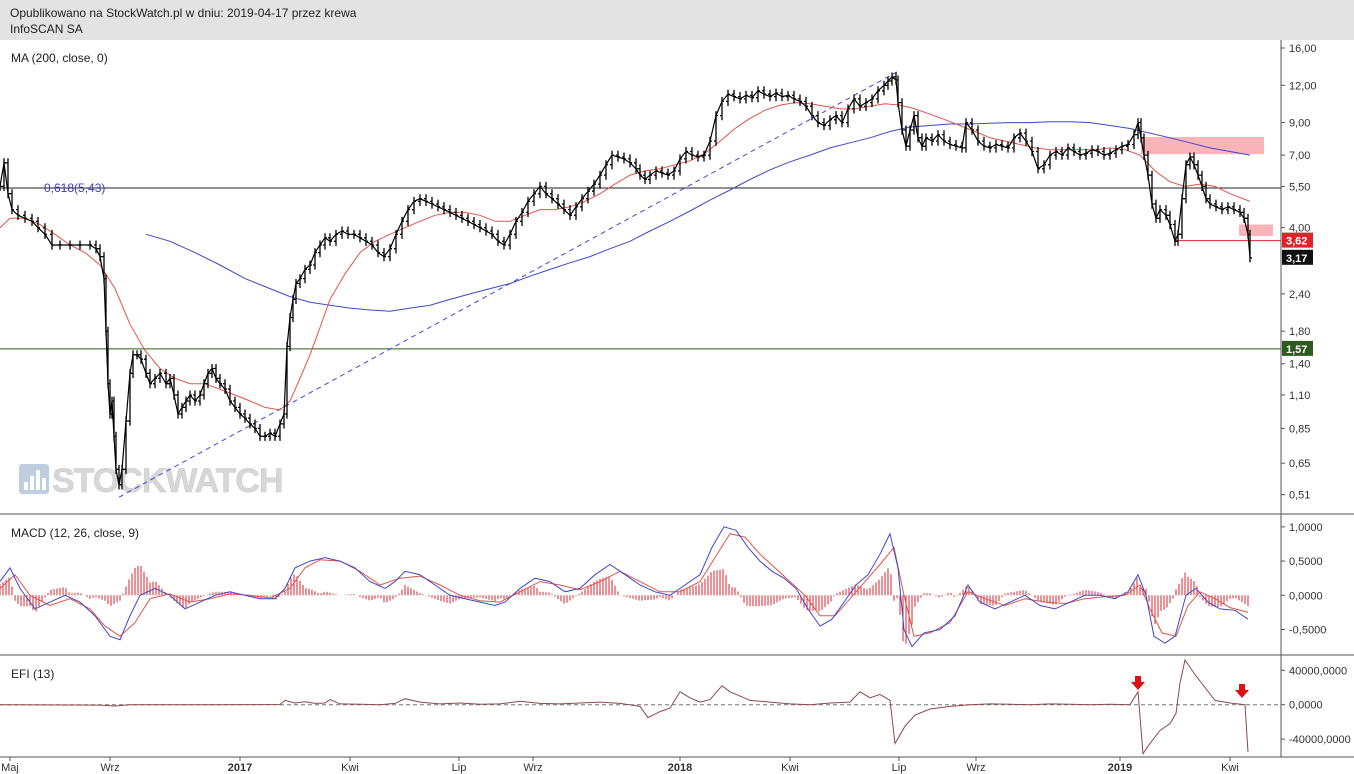 This screenshot has width=1354, height=774. What do you see at coordinates (1299, 156) in the screenshot?
I see `price-tick-label: 7,00` at bounding box center [1299, 156].